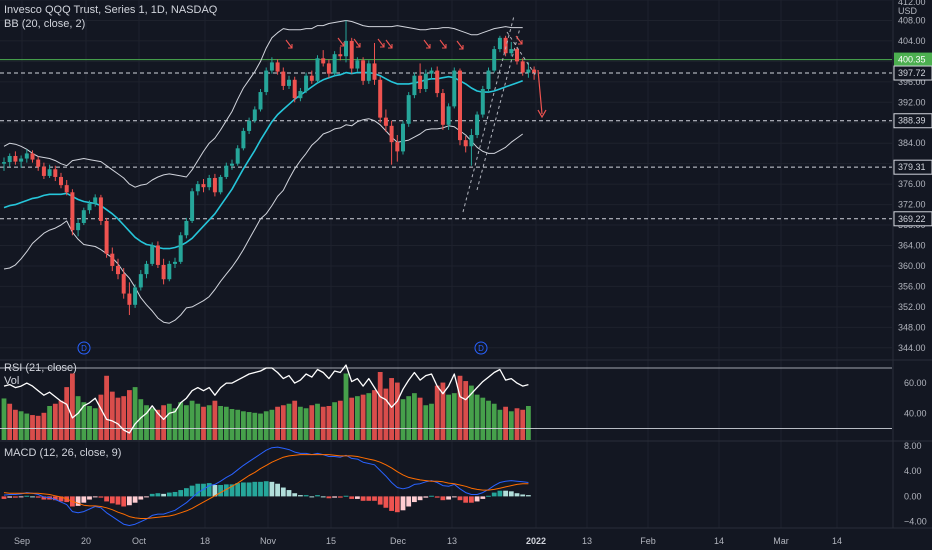  I want to click on price-tick-label: 344.00, so click(912, 348).